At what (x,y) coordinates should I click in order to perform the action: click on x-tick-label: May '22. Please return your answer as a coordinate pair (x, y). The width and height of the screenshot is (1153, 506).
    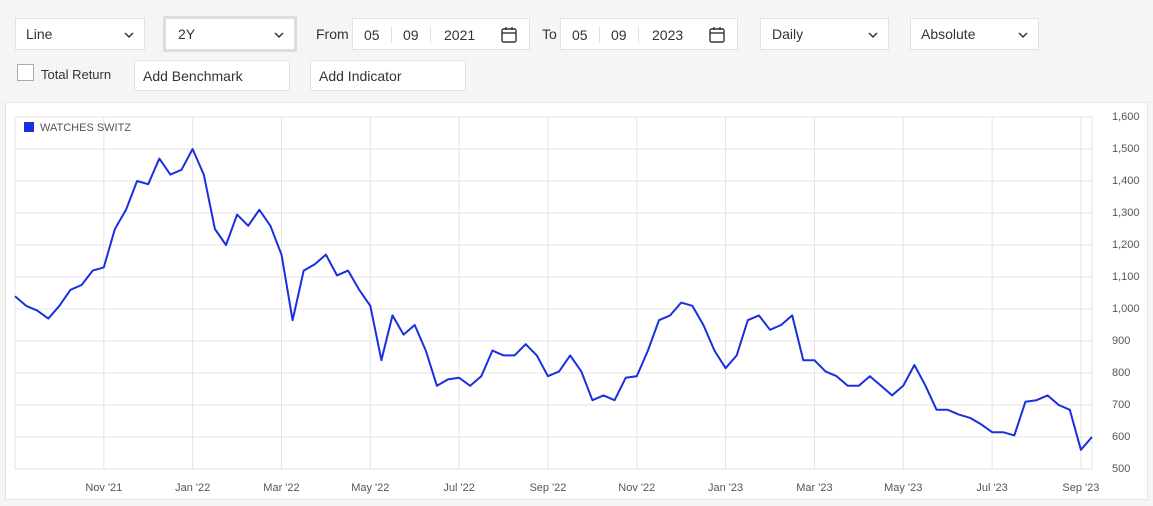
    Looking at the image, I should click on (370, 488).